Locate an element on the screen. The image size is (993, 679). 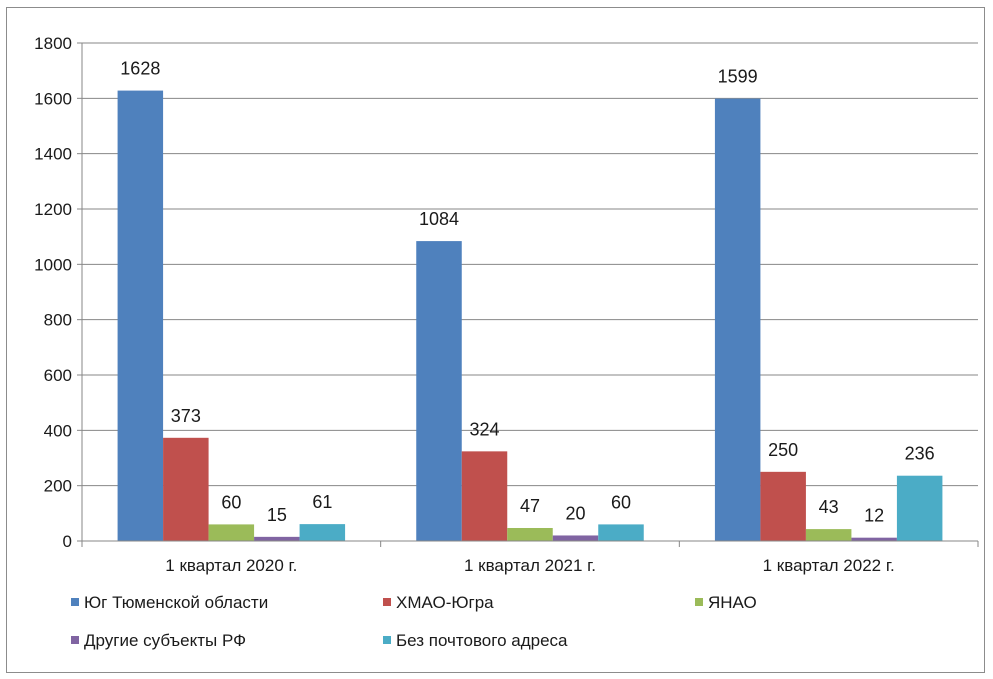
y-axis-ticks: 0 200 400 600 800 1000 1200 1400 1600 1800 is located at coordinates (58, 292).